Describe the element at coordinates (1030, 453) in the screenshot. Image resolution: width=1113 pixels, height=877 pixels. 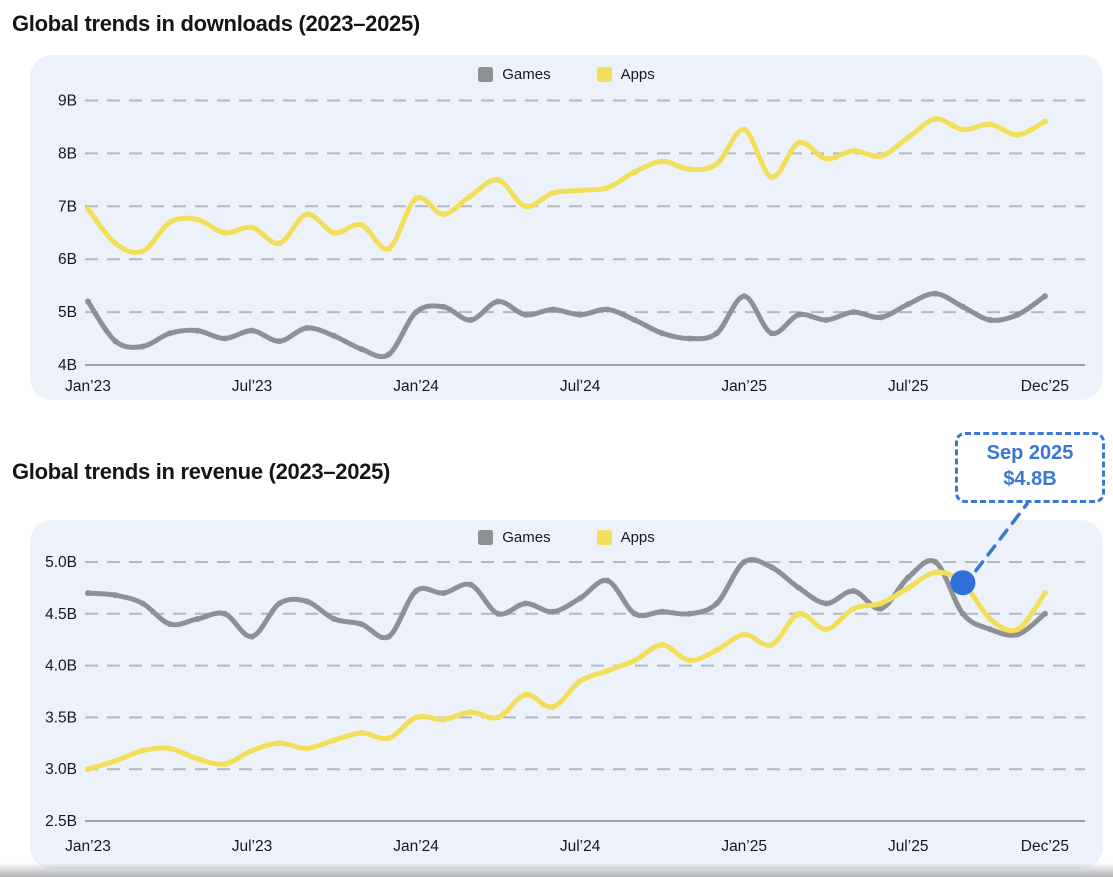
I see `annotation-date-label: Sep 2025` at that location.